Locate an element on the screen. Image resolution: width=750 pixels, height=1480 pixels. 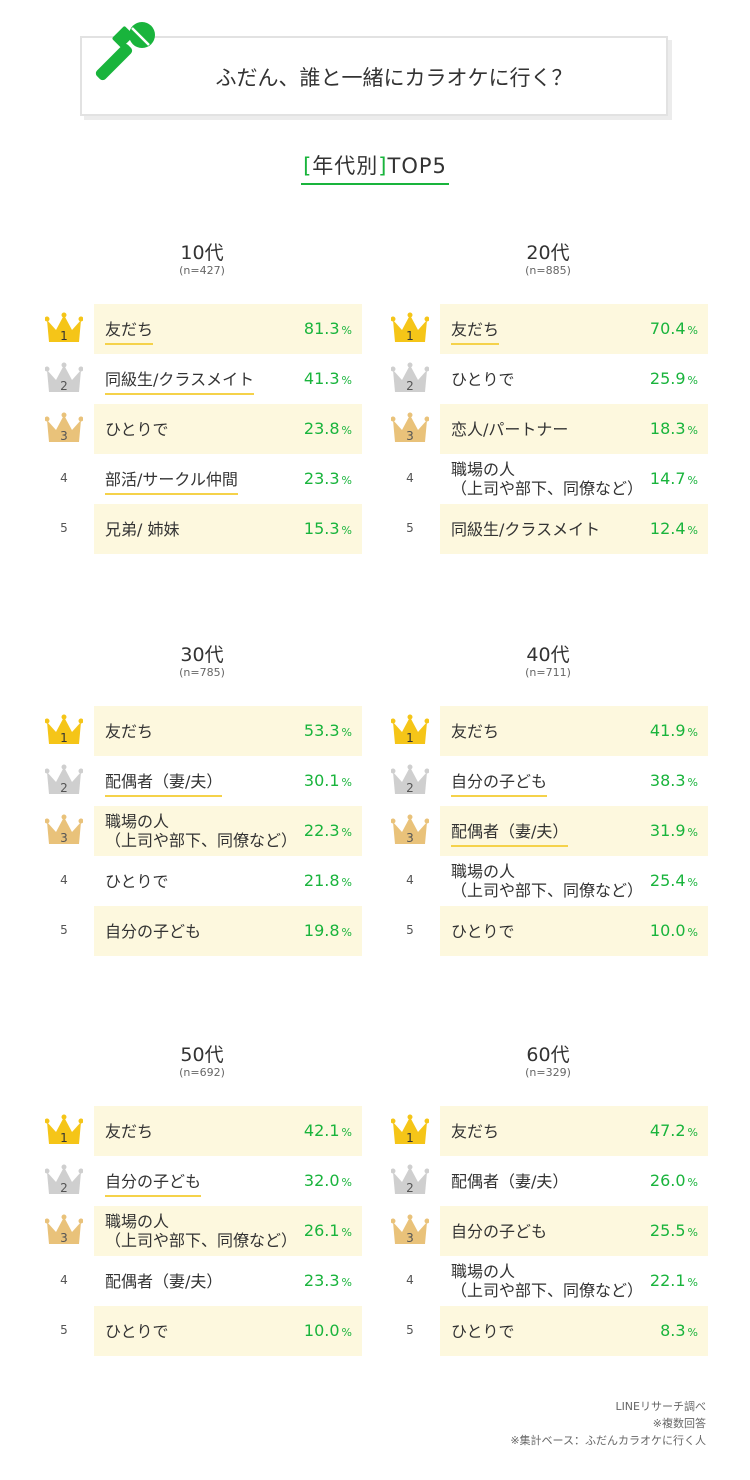
age-title: 10代 is located at coordinates (202, 253).